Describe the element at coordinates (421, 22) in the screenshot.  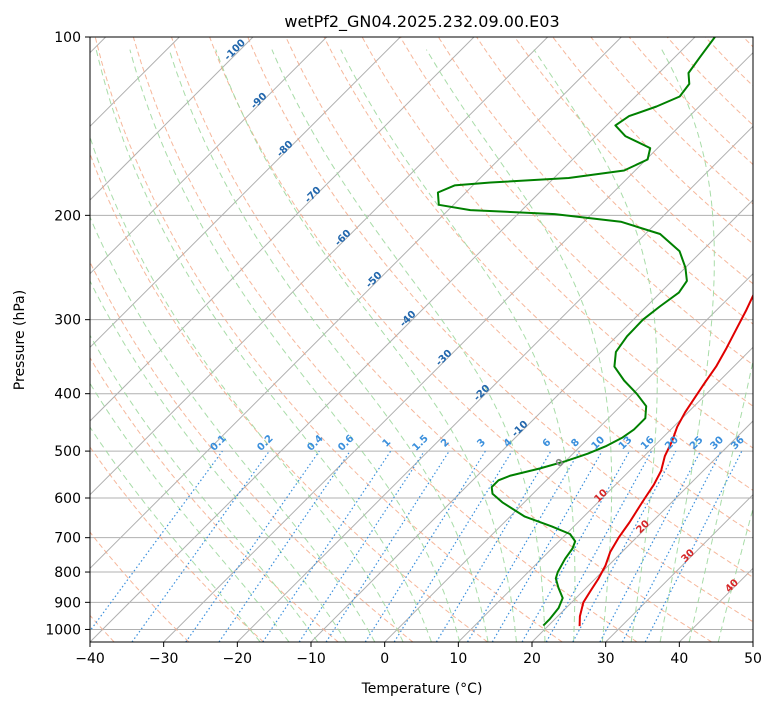
I see `chart-title: wetPf2_GN04.2025.232.09.00.E03` at that location.